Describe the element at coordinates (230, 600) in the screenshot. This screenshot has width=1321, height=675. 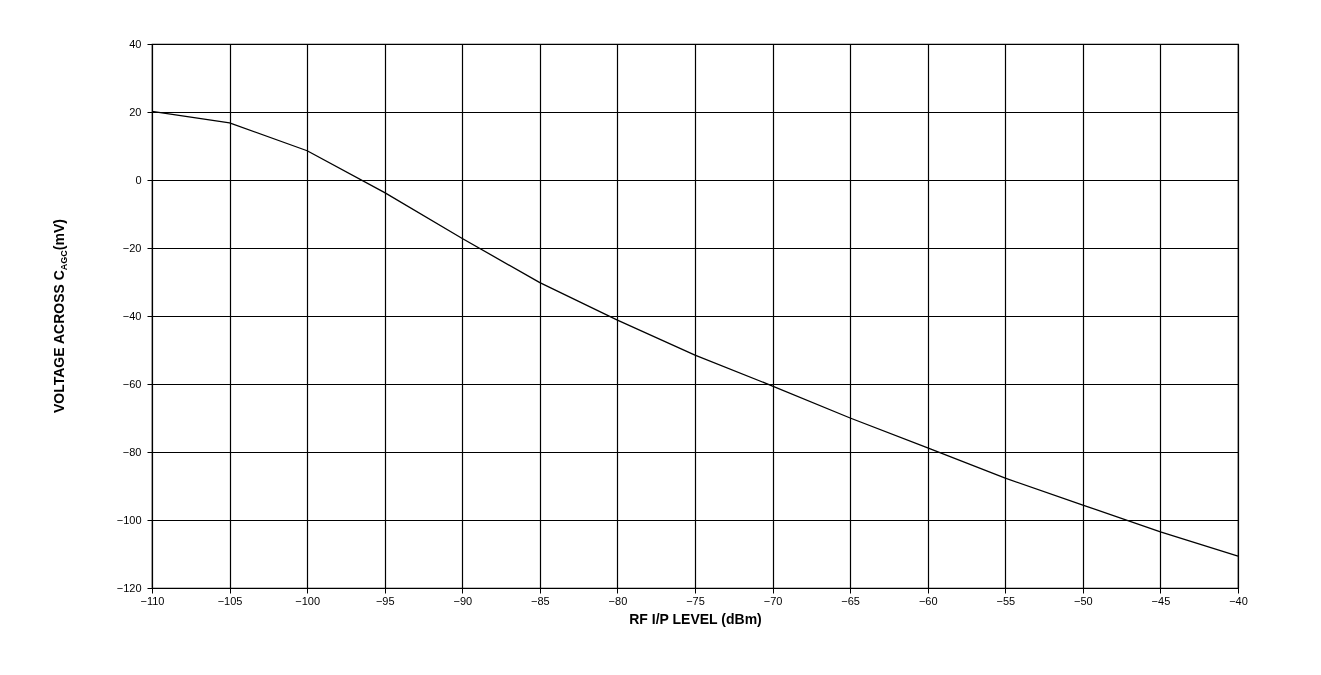
I see `x-tick-label: −105` at that location.